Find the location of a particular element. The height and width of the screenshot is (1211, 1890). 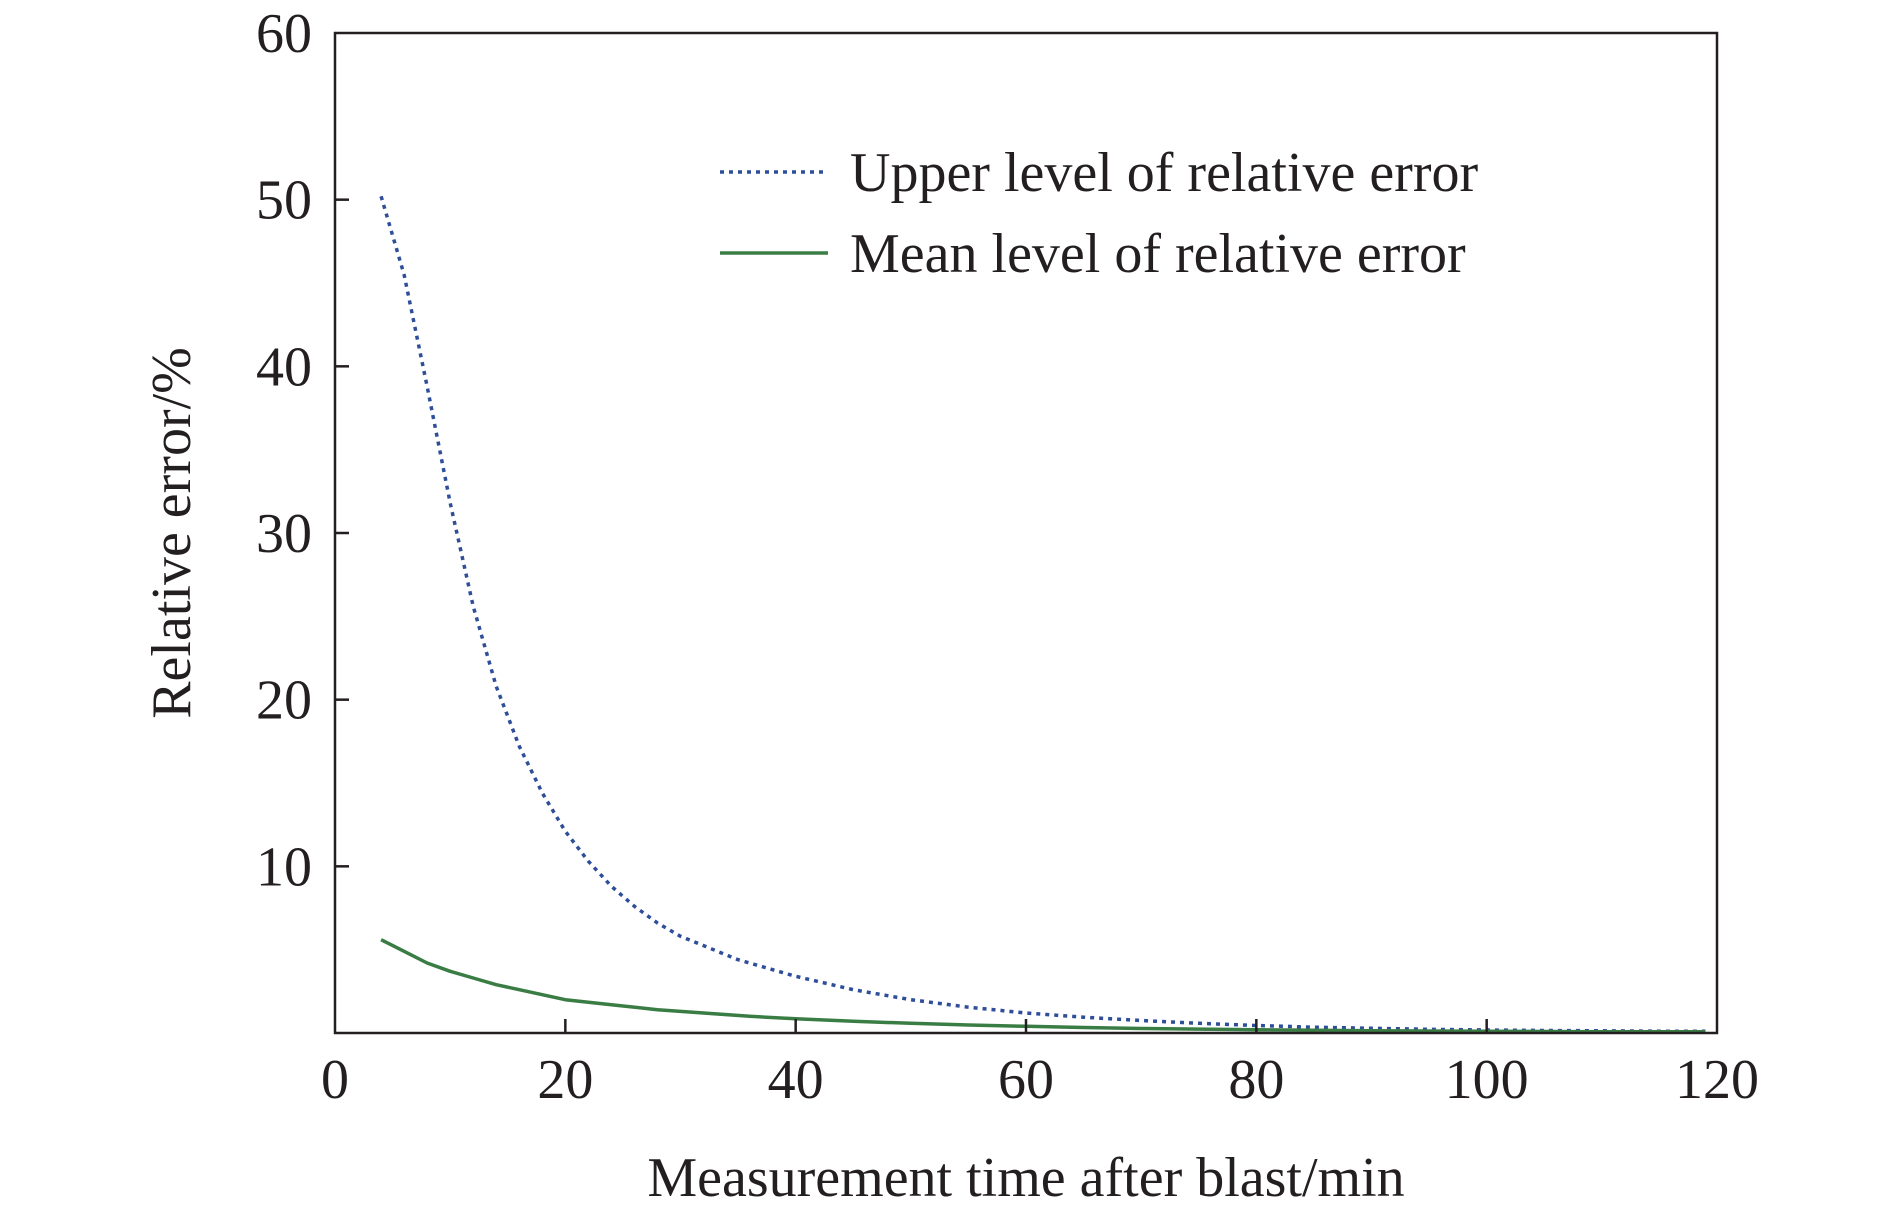

x-tick-label-2: 40 is located at coordinates (796, 1080).